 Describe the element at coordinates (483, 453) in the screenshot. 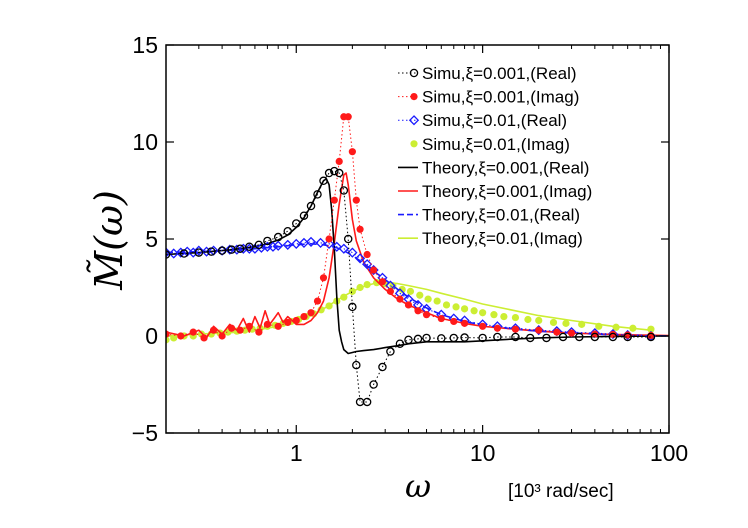

I see `x-tick-label: 10` at that location.